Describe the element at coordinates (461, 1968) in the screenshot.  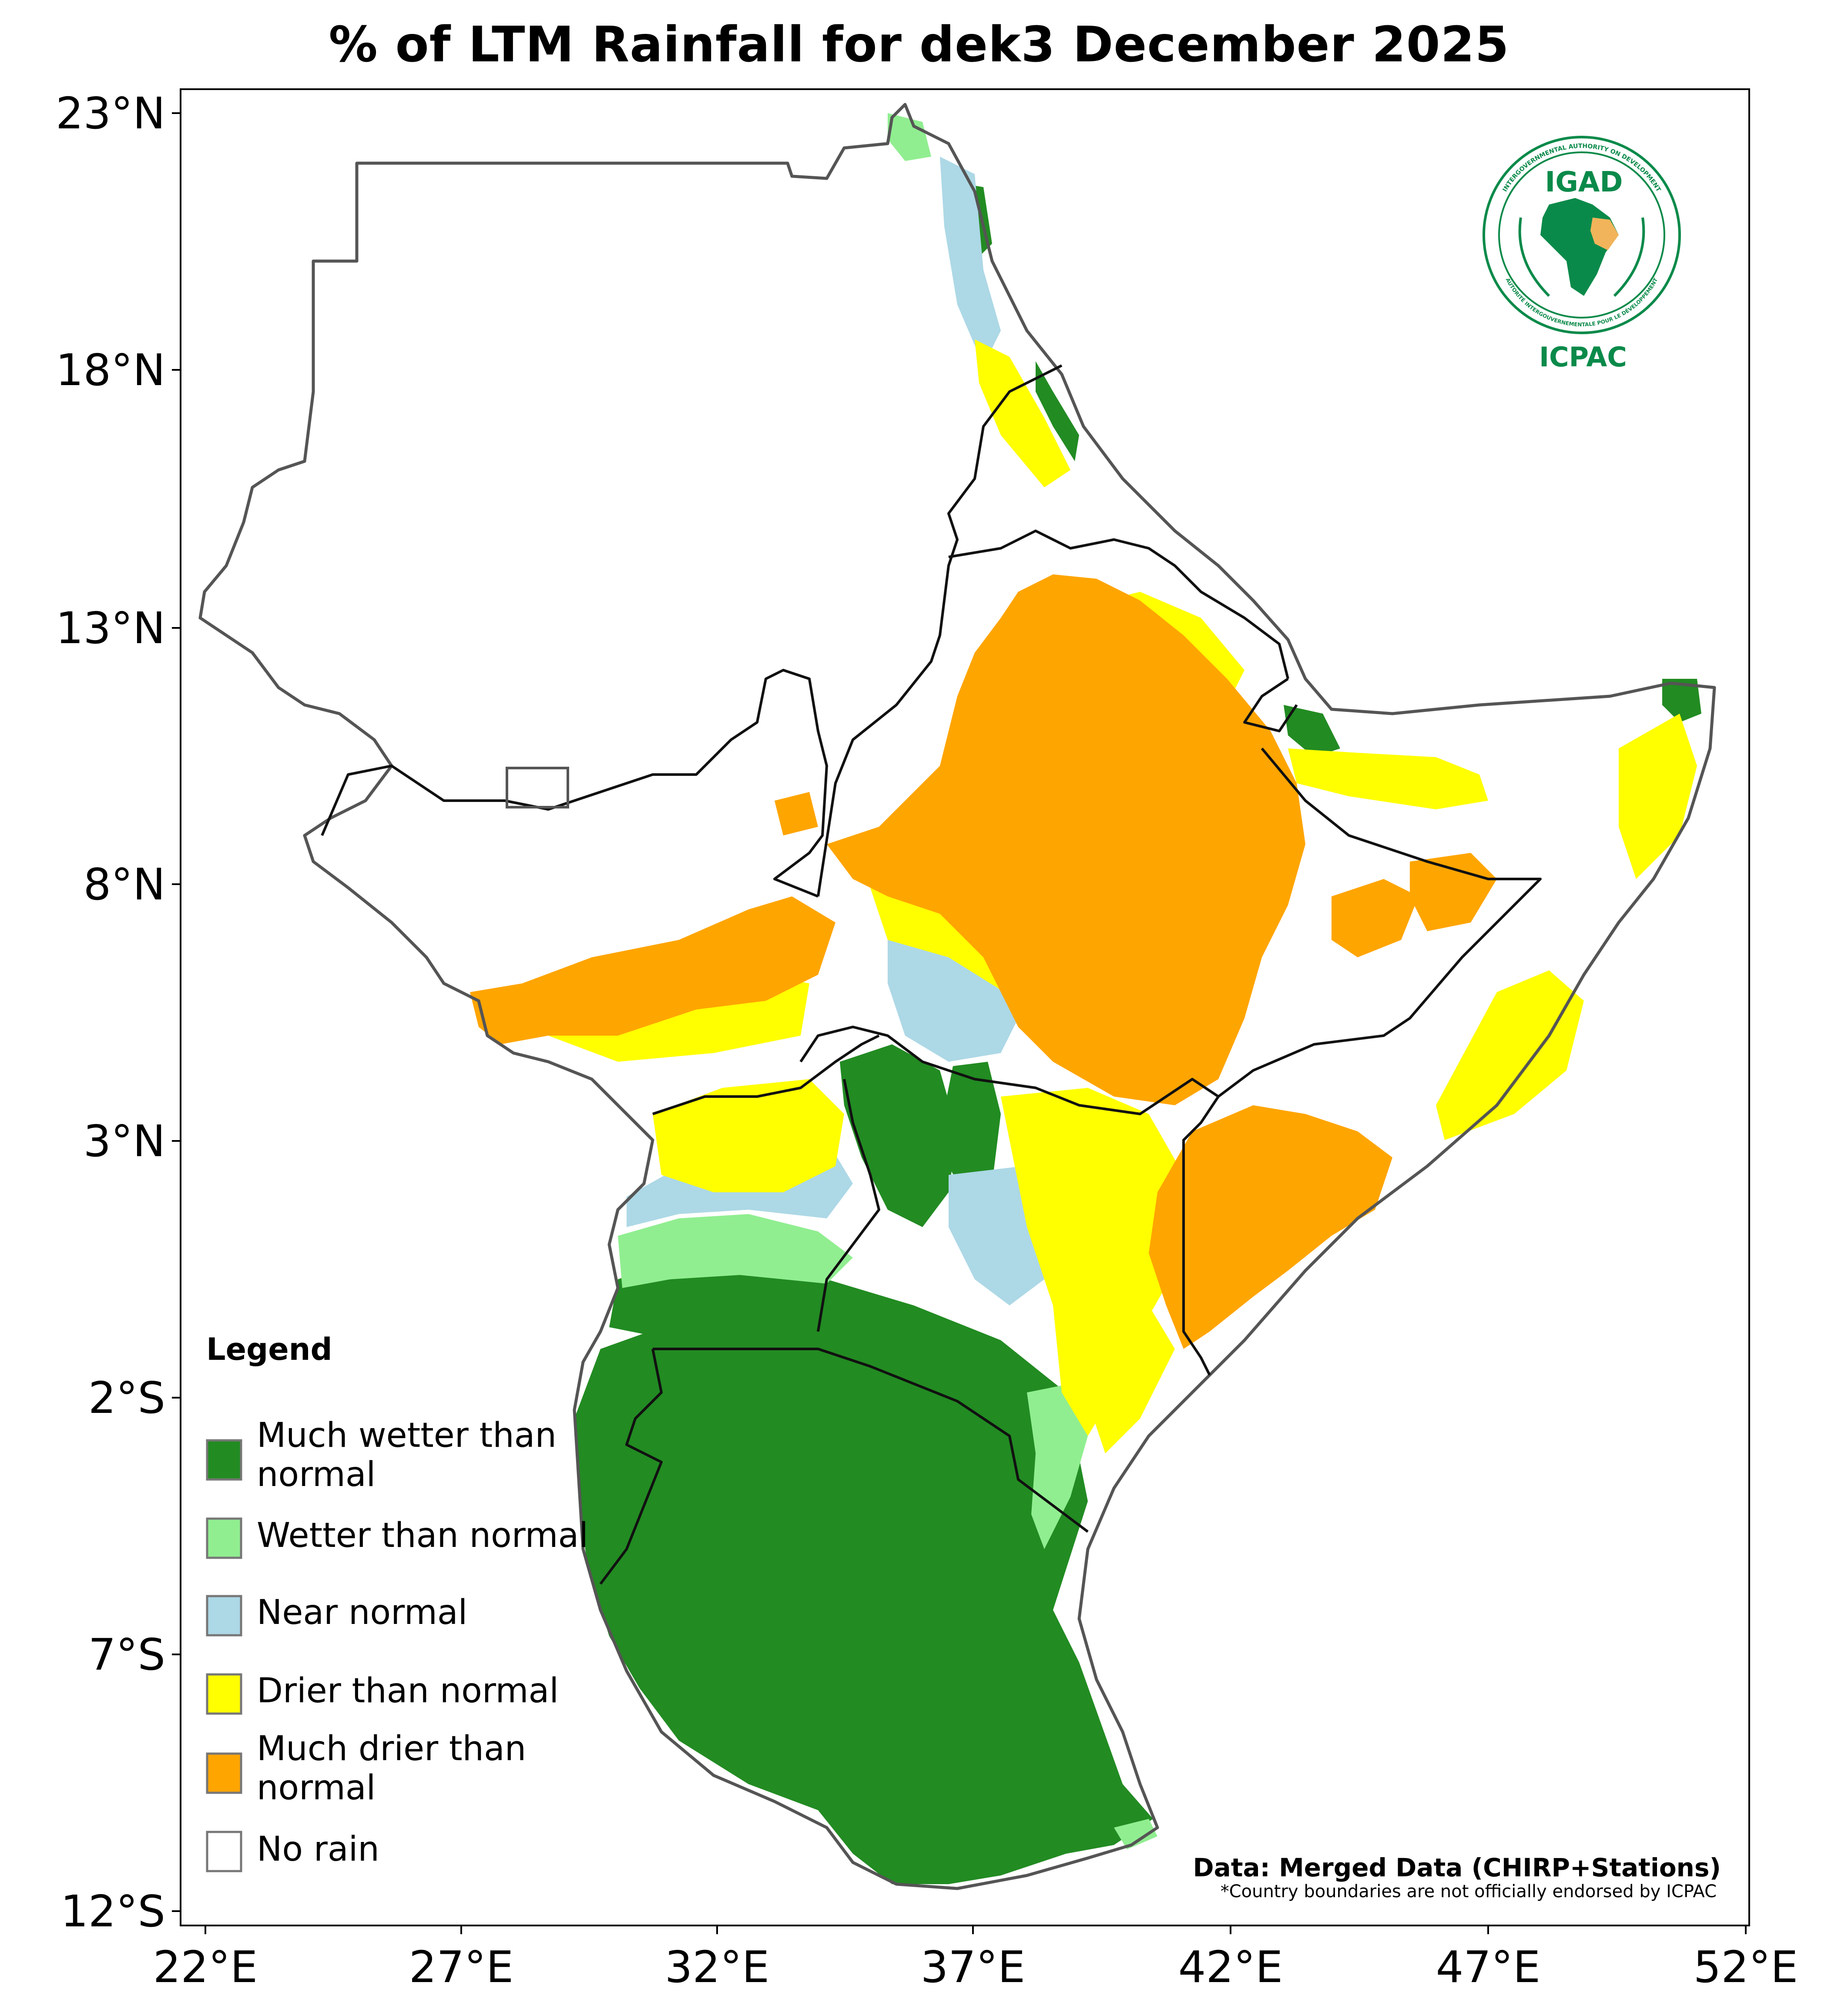
I see `lon-tick-label: 27°E` at that location.